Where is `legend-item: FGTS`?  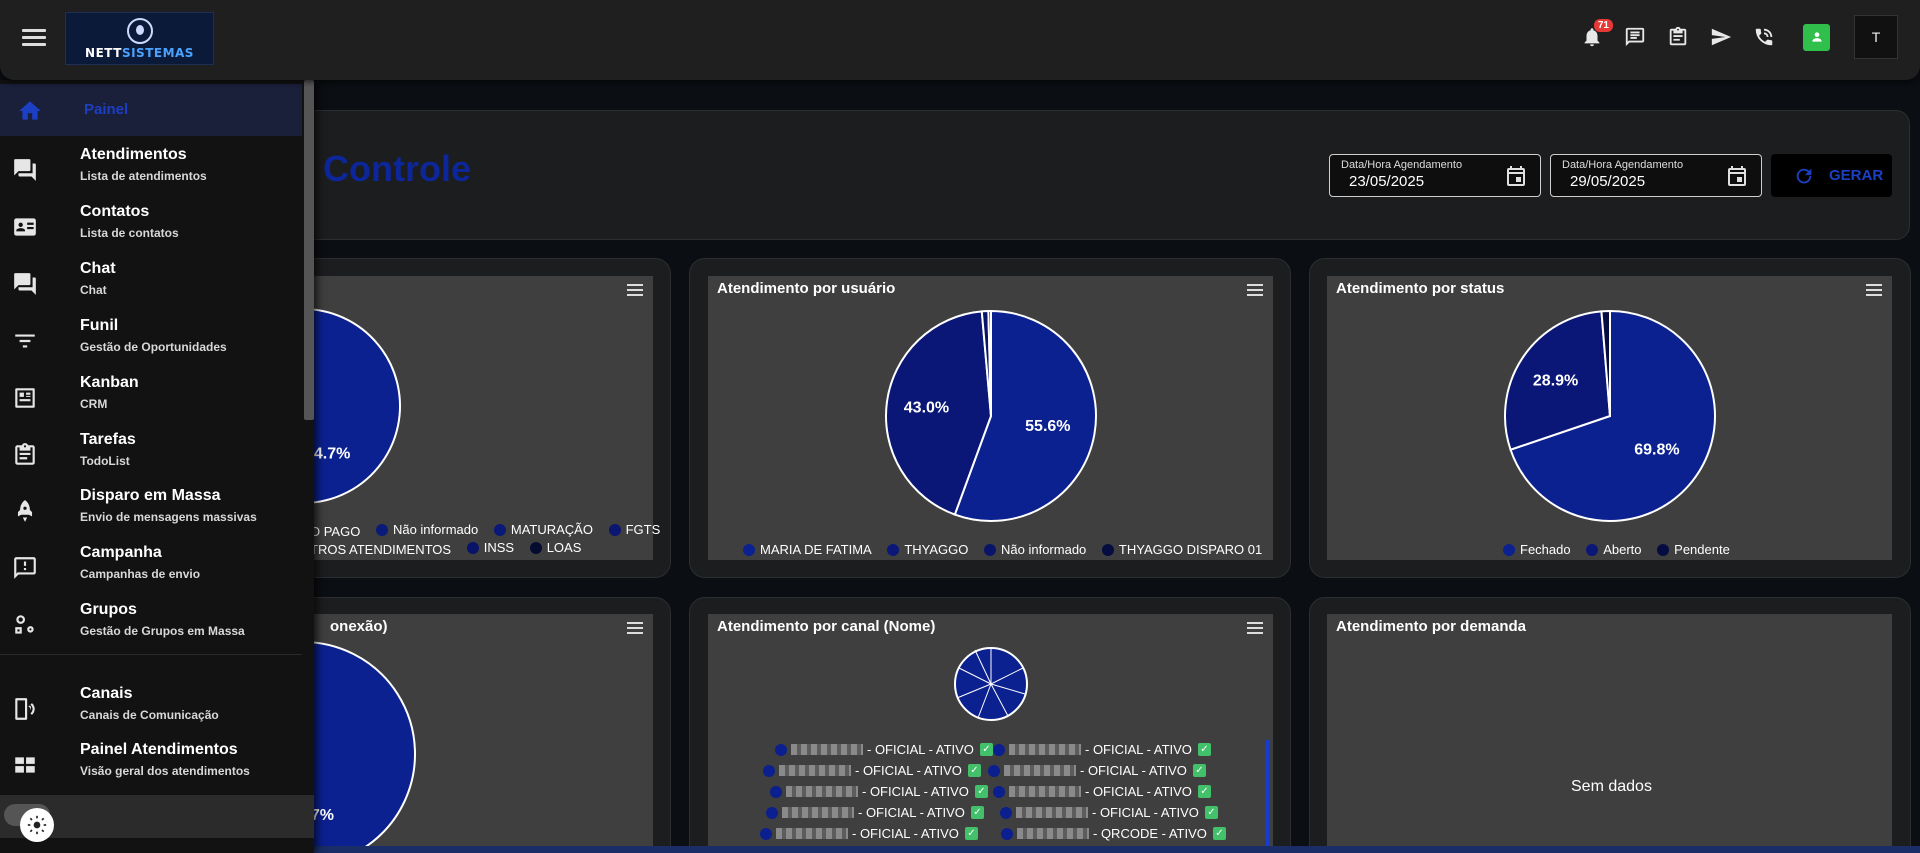 legend-item: FGTS is located at coordinates (634, 529).